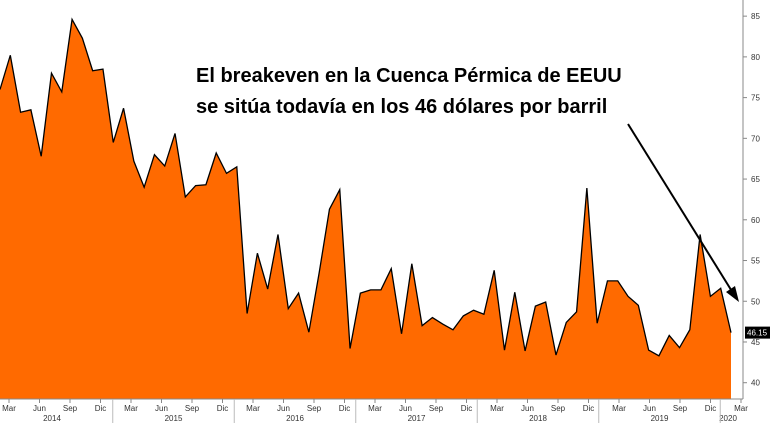 The image size is (770, 423). What do you see at coordinates (52, 418) in the screenshot?
I see `year-label: 2014` at bounding box center [52, 418].